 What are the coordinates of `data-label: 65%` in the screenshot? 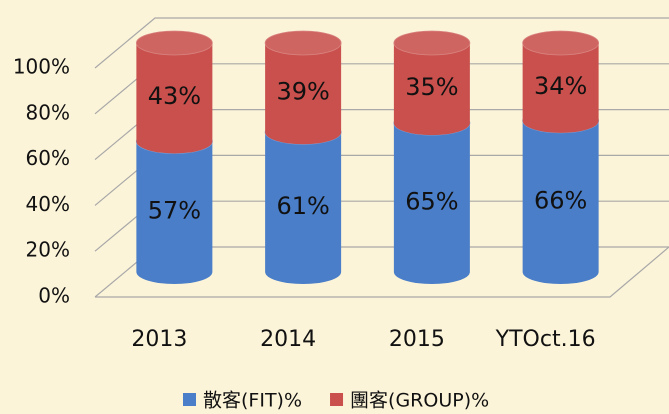 It's located at (431, 202).